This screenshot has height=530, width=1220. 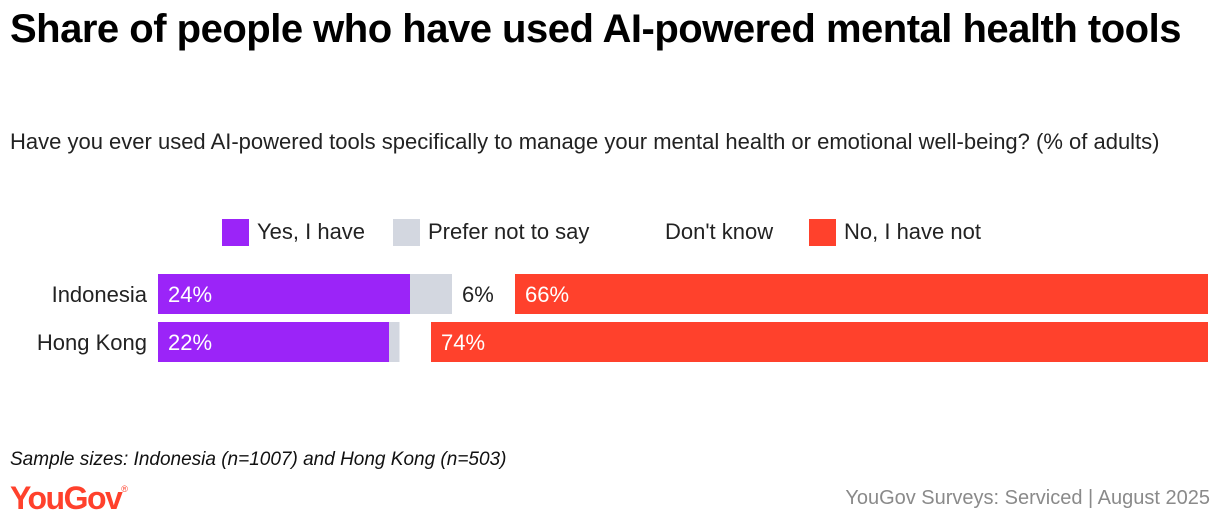 What do you see at coordinates (822, 232) in the screenshot?
I see `legend-swatch-no` at bounding box center [822, 232].